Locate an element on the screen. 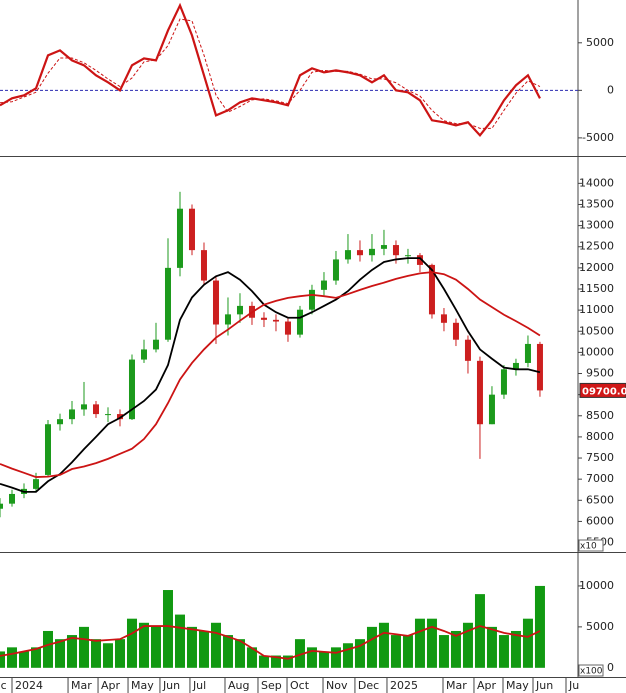  y-tick-label: -5000 is located at coordinates (598, 137).